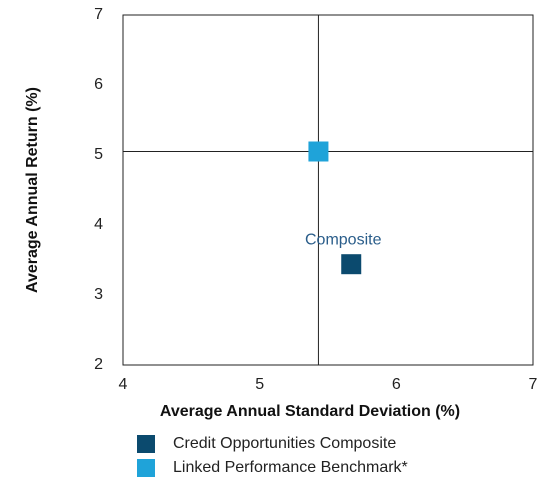 The height and width of the screenshot is (485, 540). What do you see at coordinates (98, 364) in the screenshot?
I see `y-tick-label: 2` at bounding box center [98, 364].